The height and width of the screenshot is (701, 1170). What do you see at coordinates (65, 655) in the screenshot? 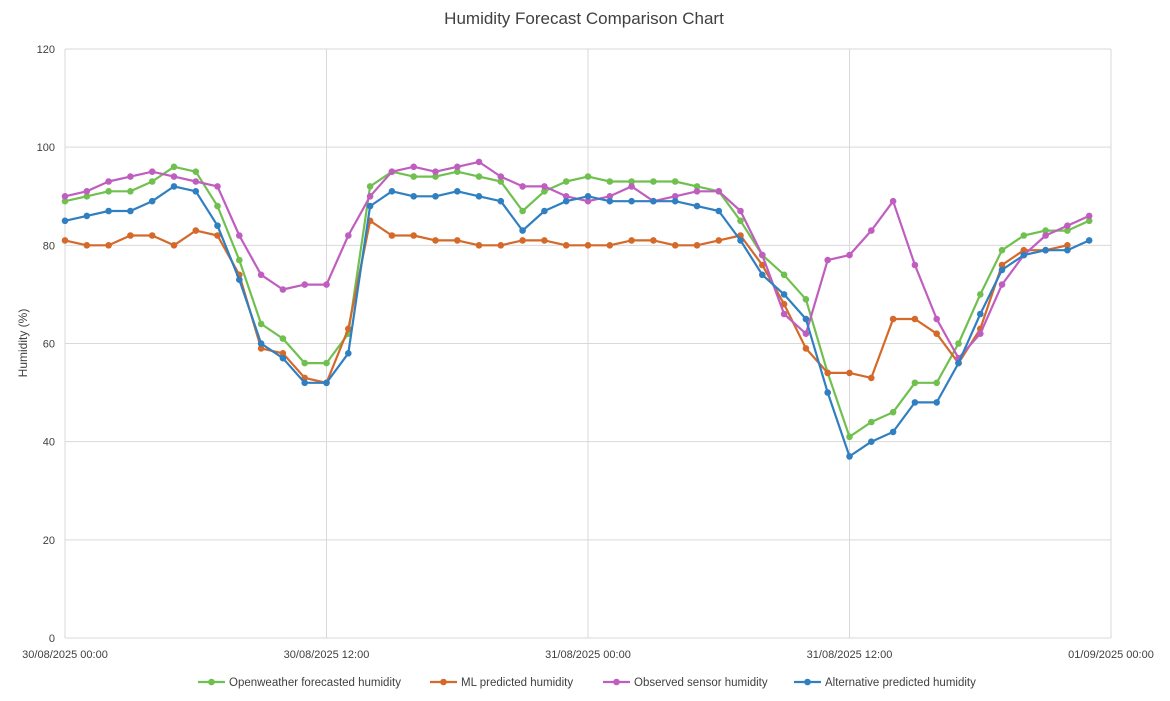
I see `x-tick-label: 30/08/2025 00:00` at bounding box center [65, 655].